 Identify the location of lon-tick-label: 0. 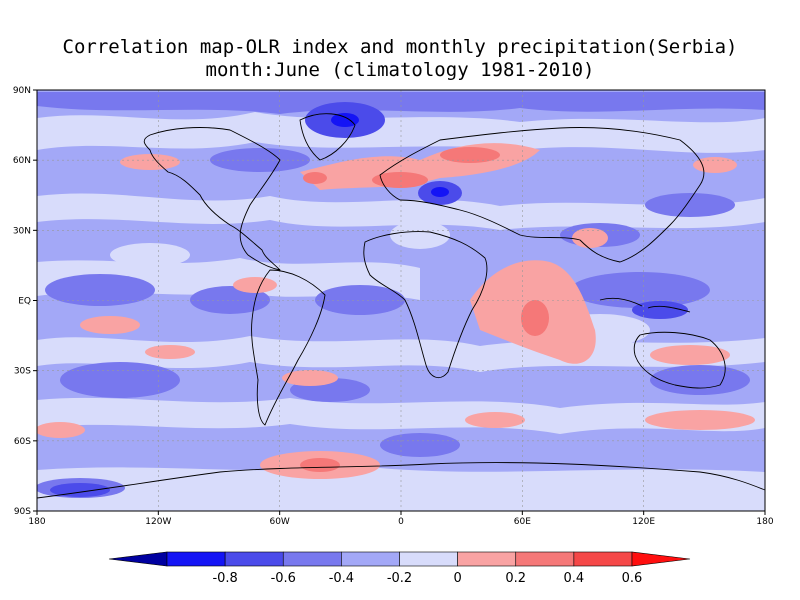
(401, 522).